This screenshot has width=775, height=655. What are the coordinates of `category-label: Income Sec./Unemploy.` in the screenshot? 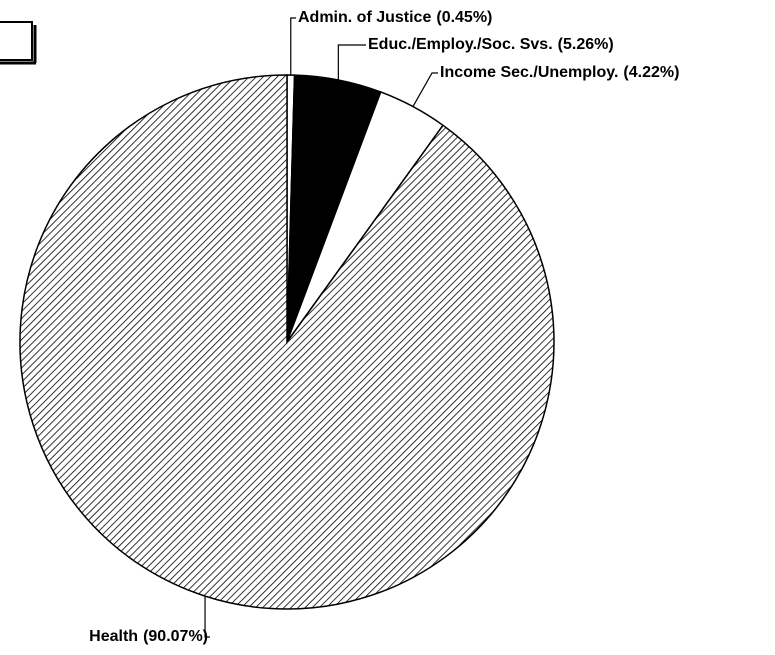 It's located at (529, 72).